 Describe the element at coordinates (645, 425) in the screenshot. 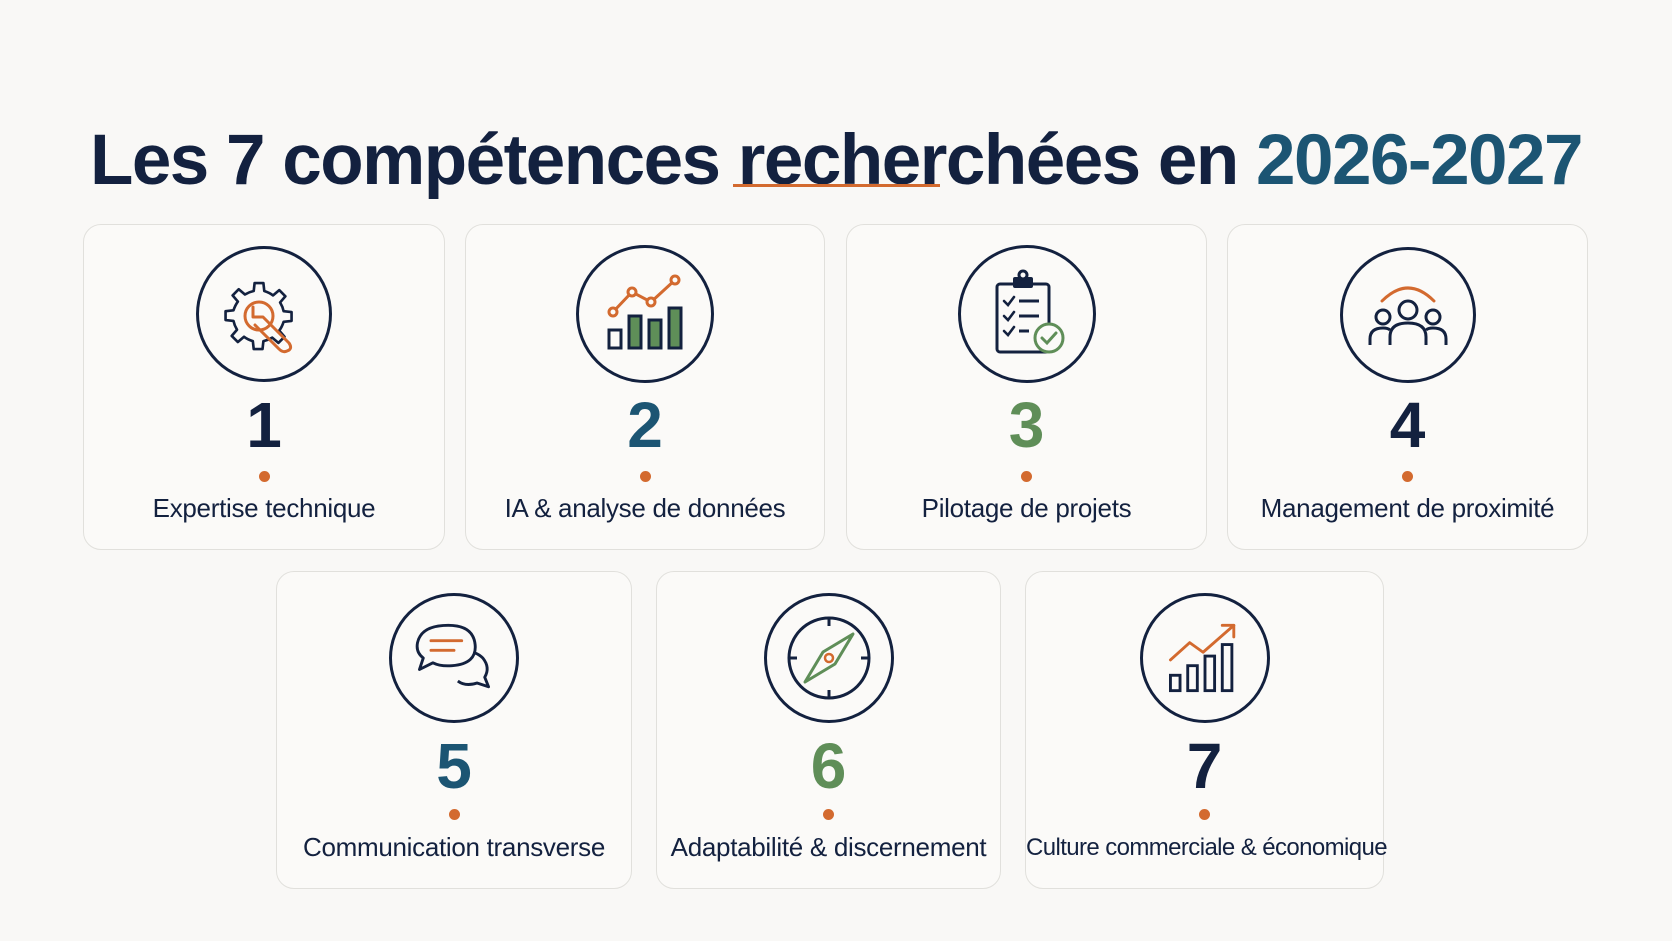

I see `skill-number: 2` at that location.